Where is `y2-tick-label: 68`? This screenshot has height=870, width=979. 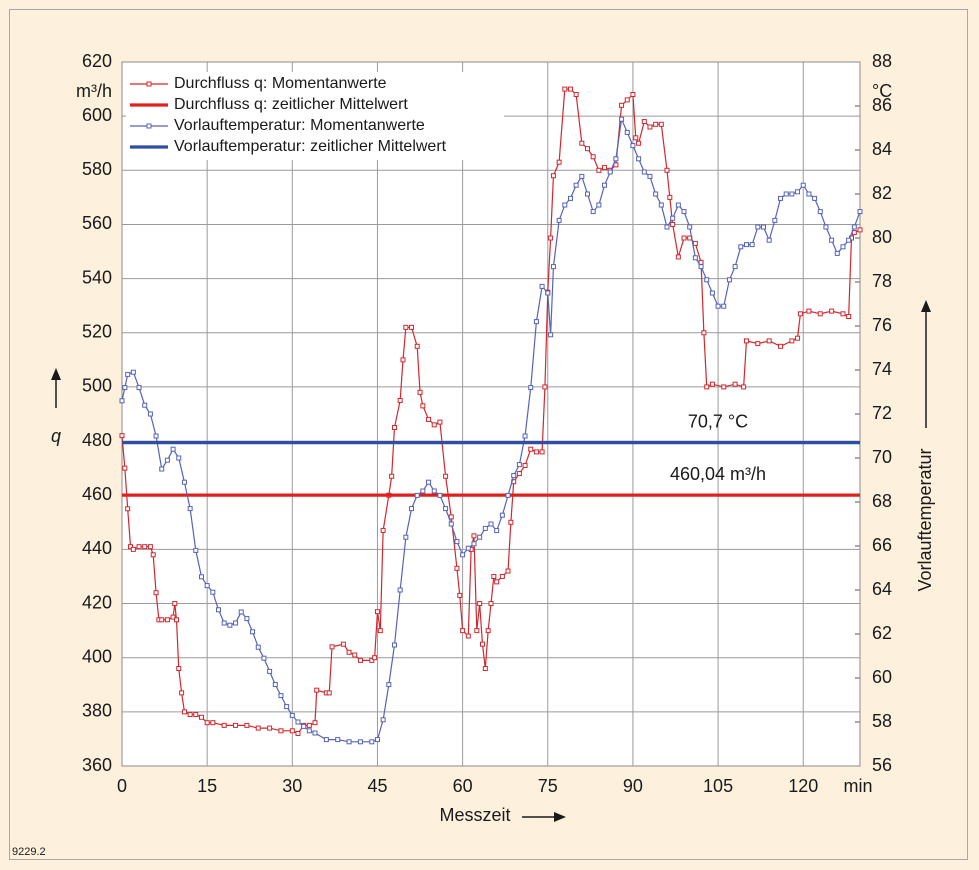 y2-tick-label: 68 is located at coordinates (882, 501).